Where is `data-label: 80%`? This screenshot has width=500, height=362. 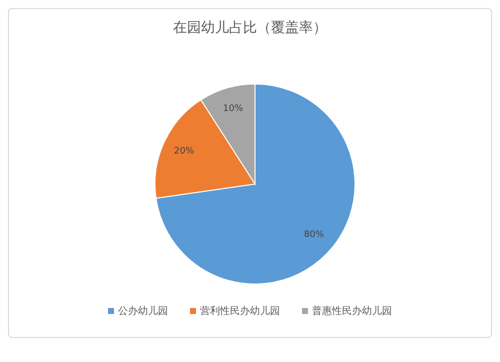
data-label: 80% is located at coordinates (314, 235).